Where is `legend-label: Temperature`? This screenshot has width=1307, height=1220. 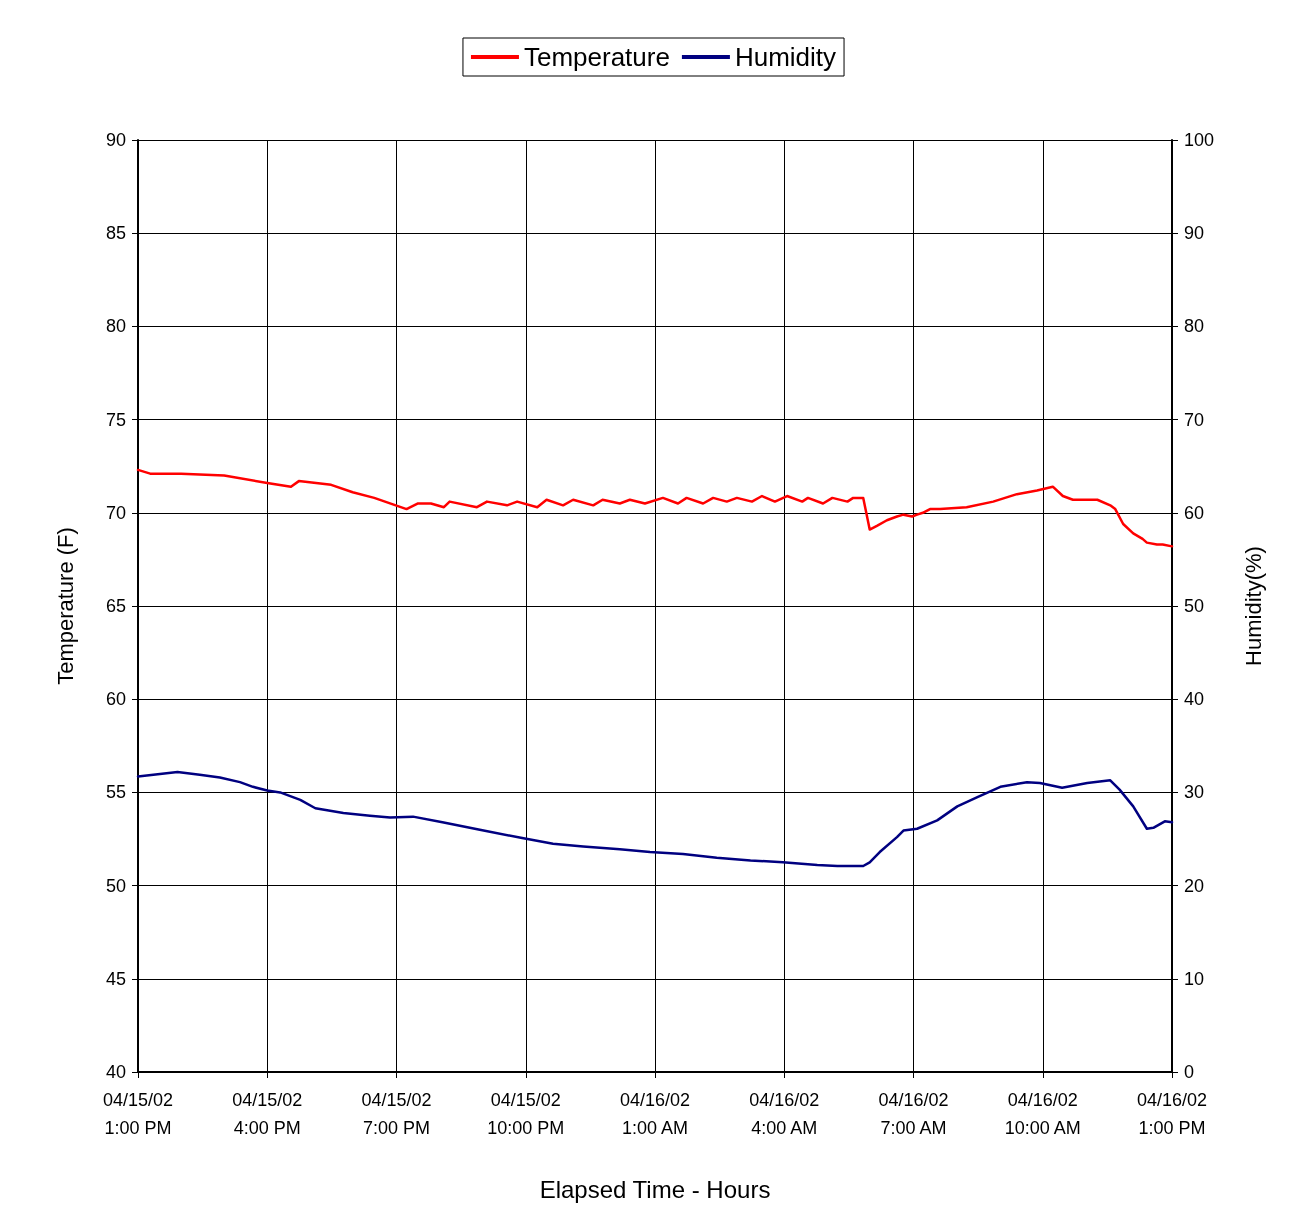 legend-label: Temperature is located at coordinates (596, 57).